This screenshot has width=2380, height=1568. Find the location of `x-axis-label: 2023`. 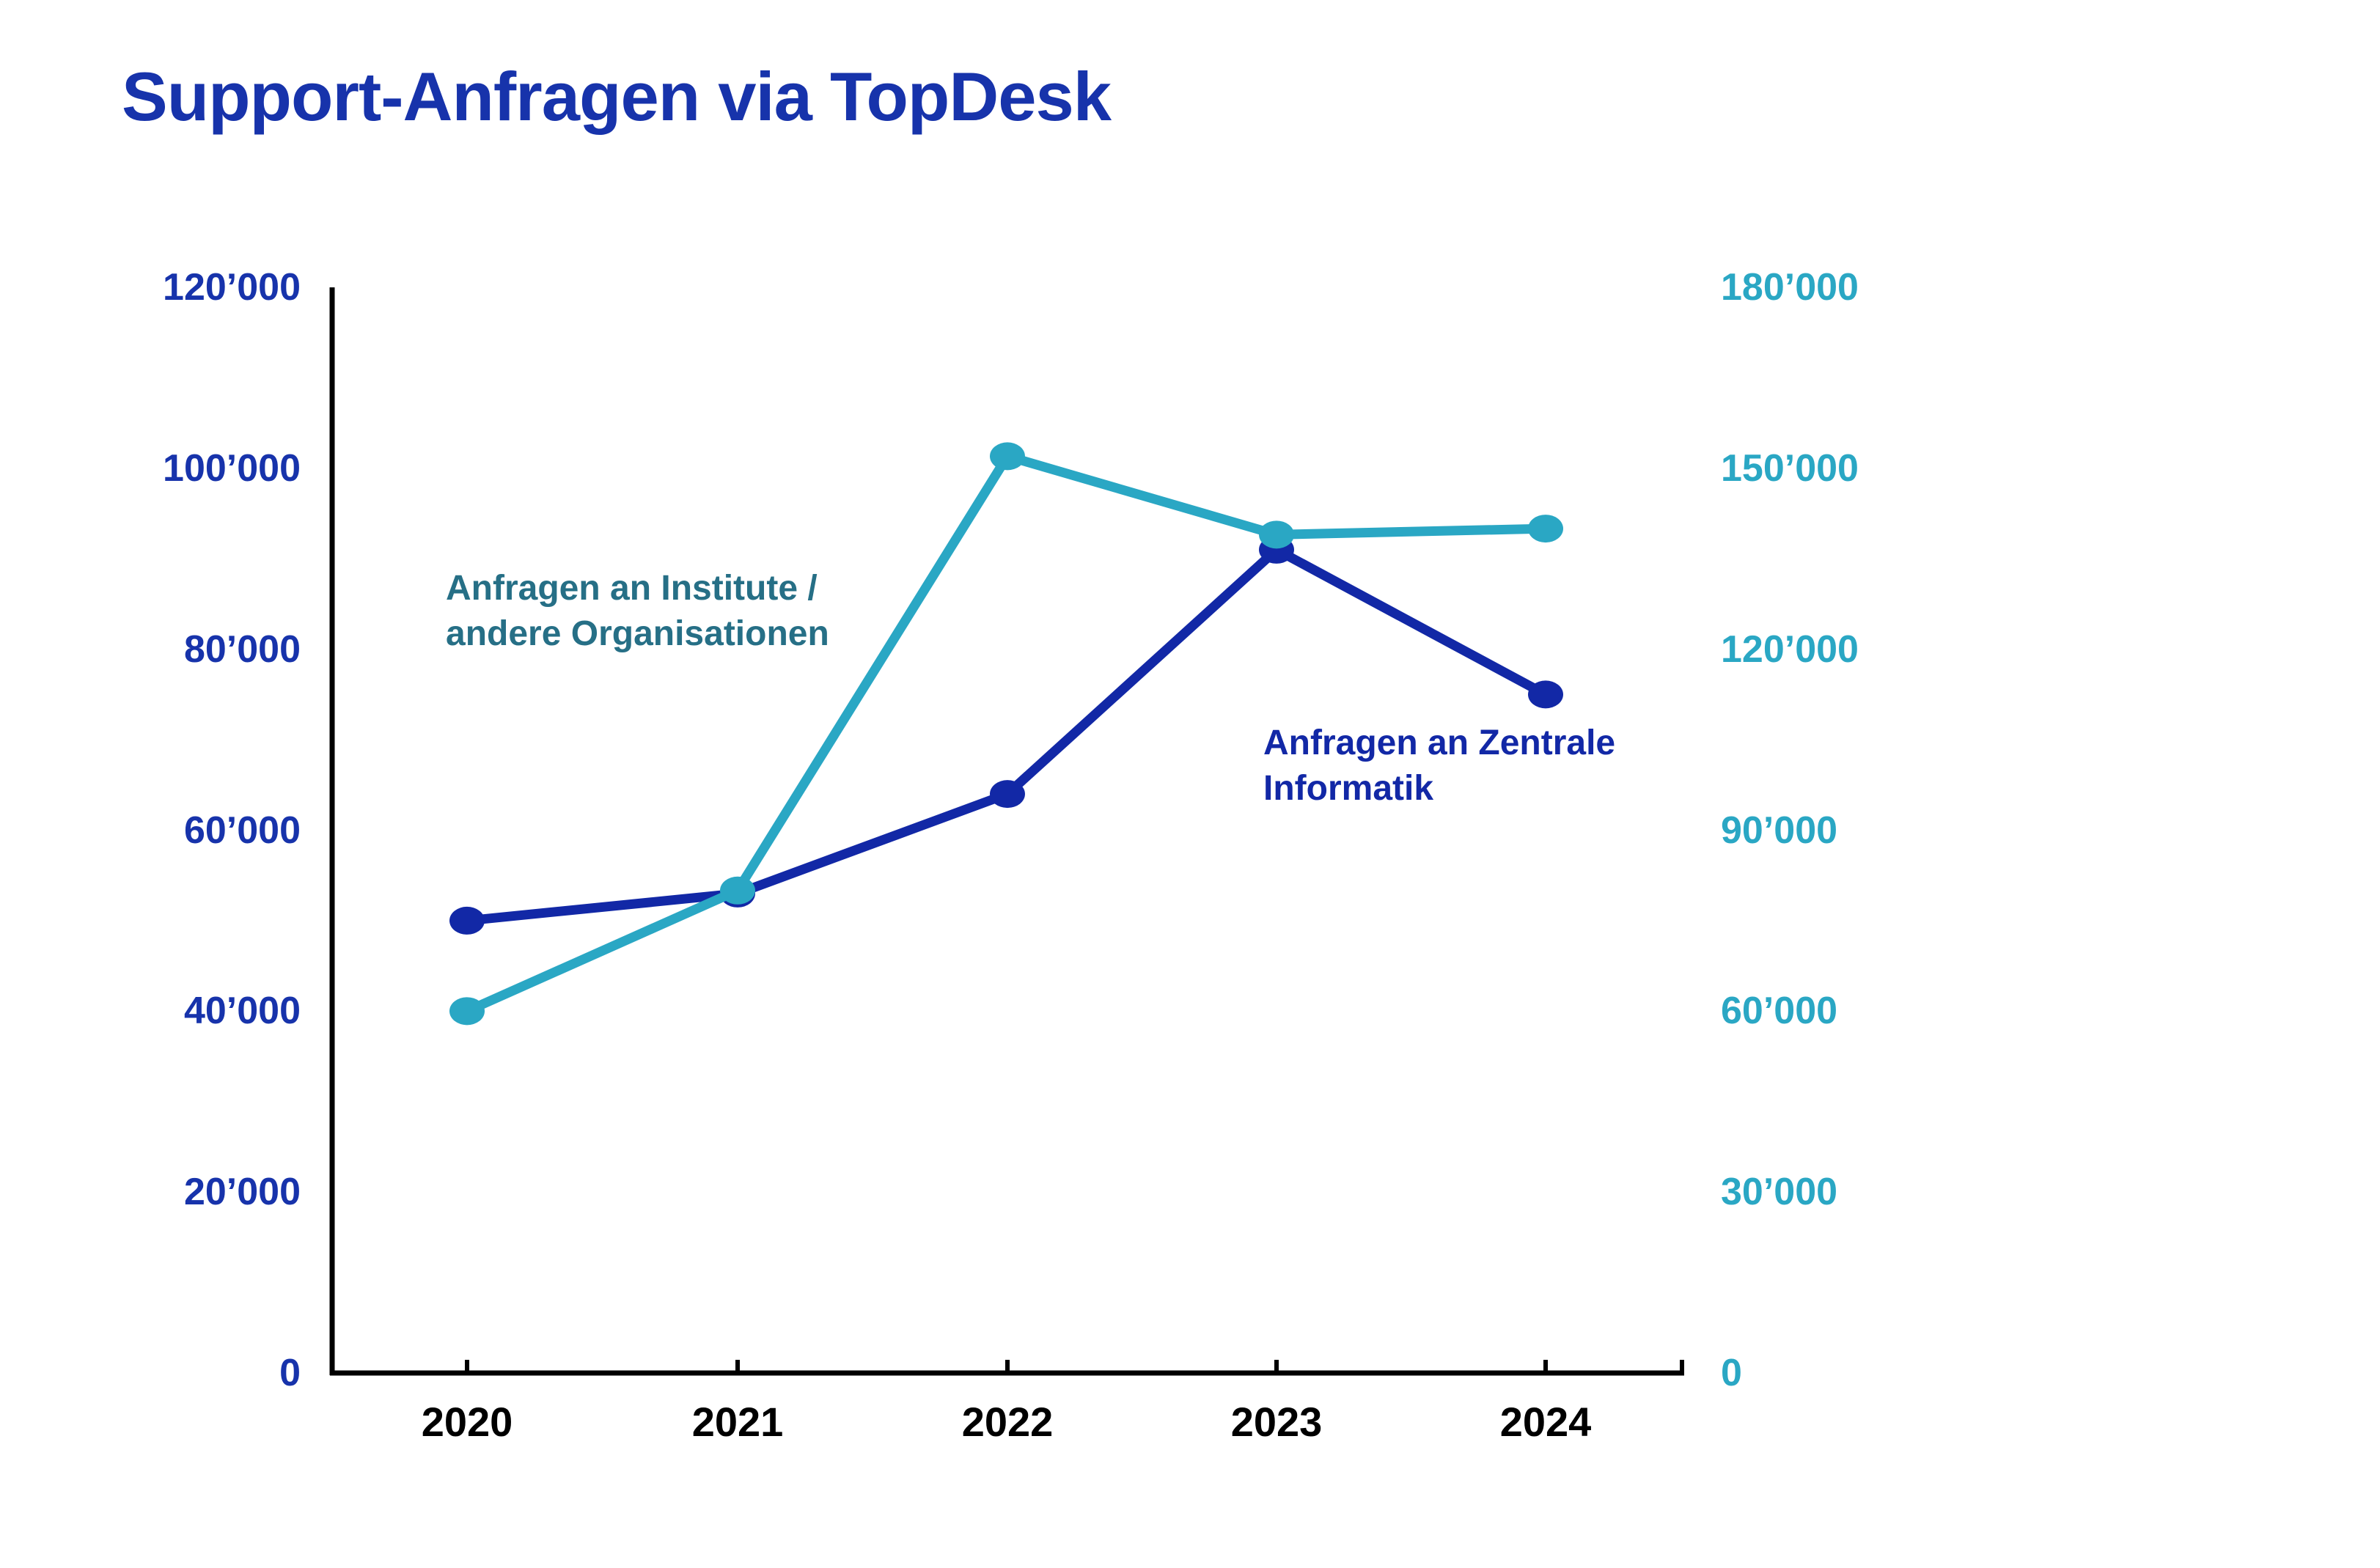

x-axis-label: 2023 is located at coordinates (1276, 1422).